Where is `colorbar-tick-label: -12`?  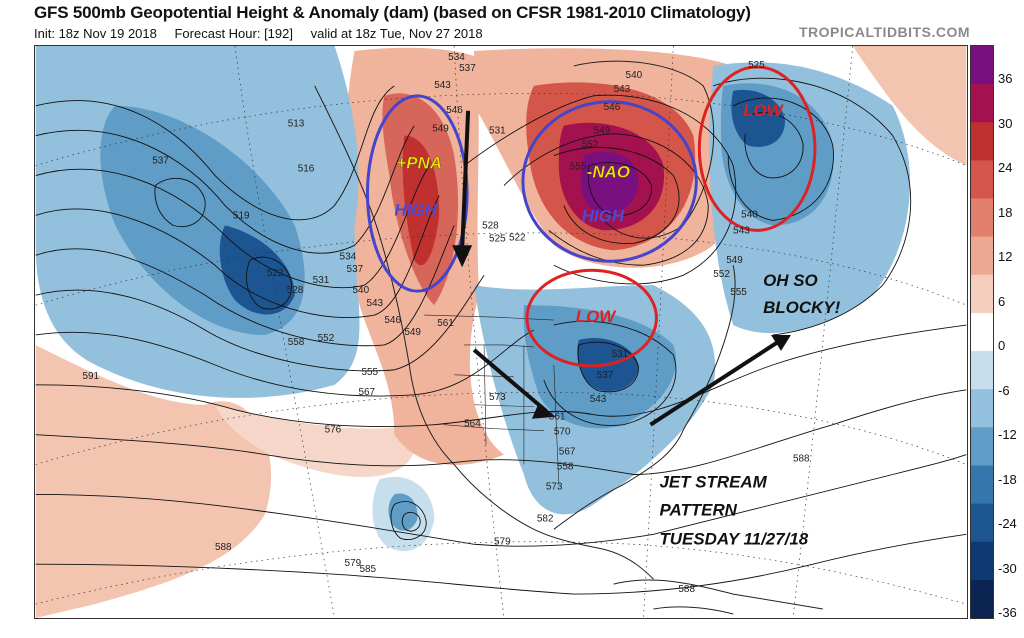 colorbar-tick-label: -12 is located at coordinates (1007, 434).